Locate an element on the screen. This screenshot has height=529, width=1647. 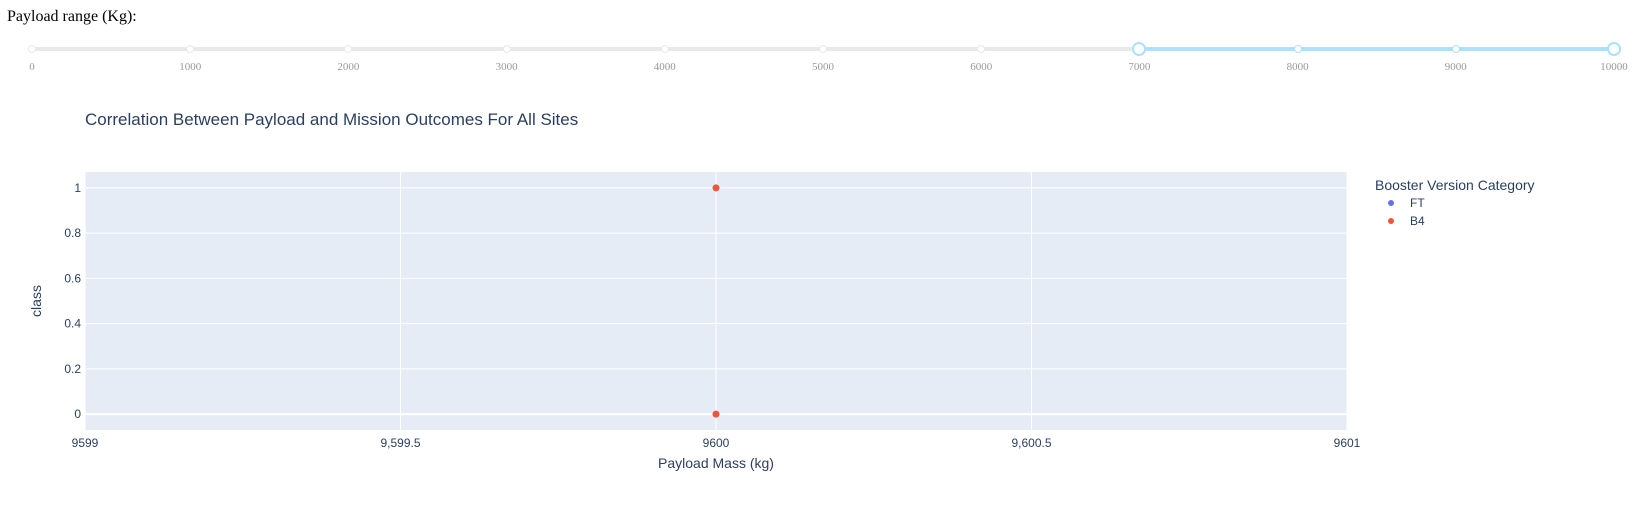
slider-handle-high is located at coordinates (1614, 49).